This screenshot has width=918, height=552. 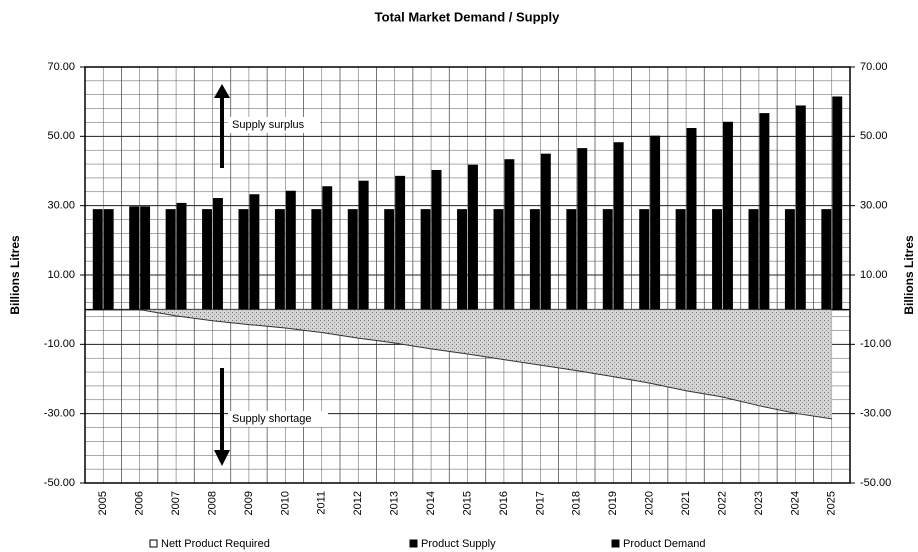 What do you see at coordinates (874, 67) in the screenshot?
I see `y2-tick-label: 70.00` at bounding box center [874, 67].